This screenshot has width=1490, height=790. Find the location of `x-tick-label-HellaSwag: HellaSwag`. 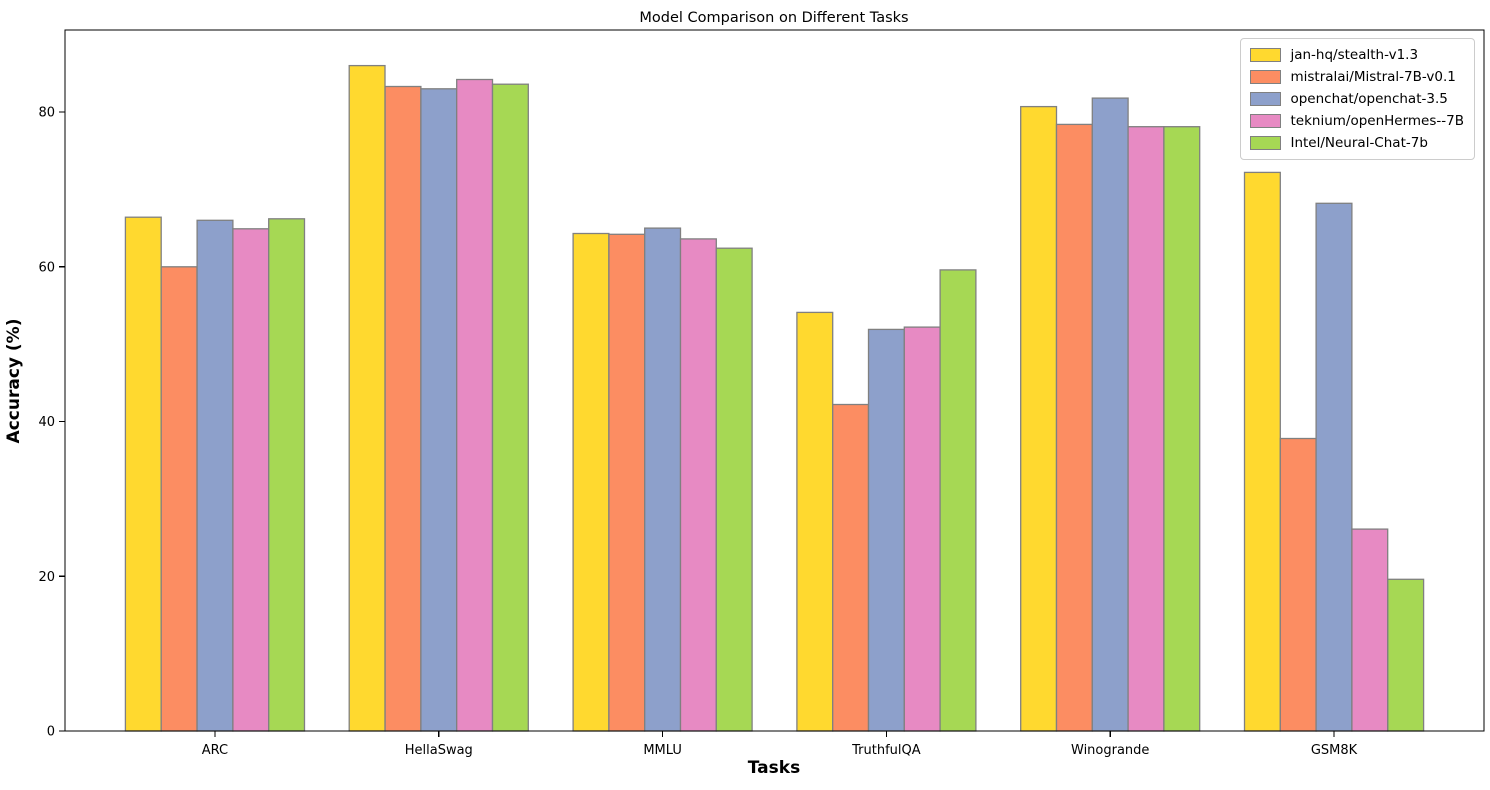

x-tick-label-HellaSwag: HellaSwag is located at coordinates (439, 750).